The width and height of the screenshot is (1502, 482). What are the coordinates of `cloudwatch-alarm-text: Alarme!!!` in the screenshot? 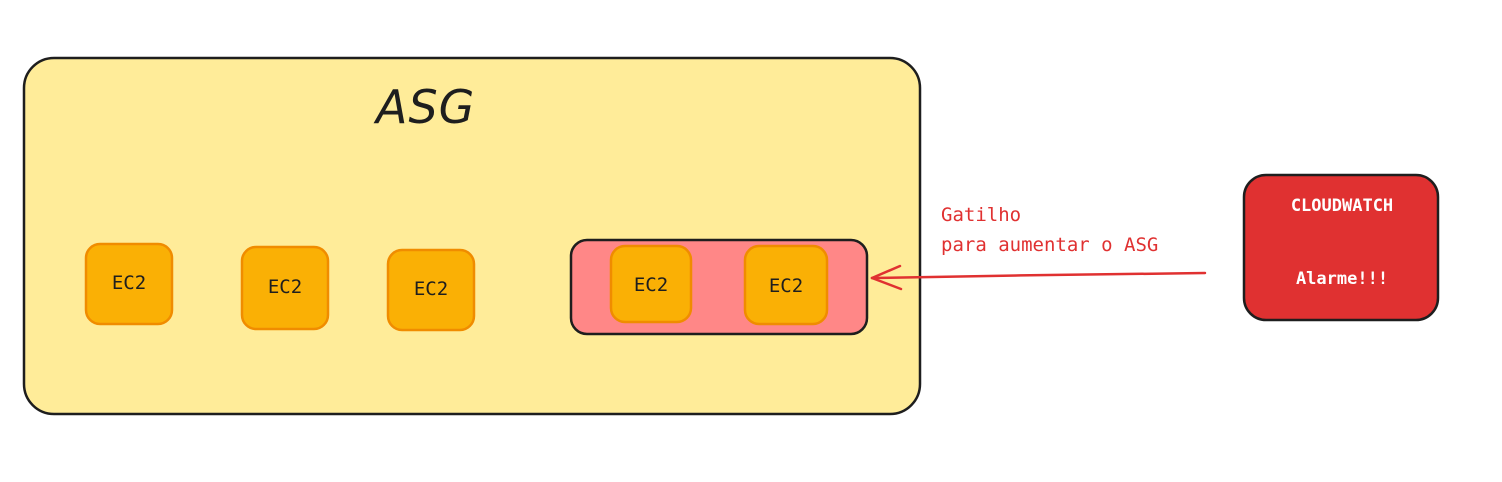 It's located at (1342, 279).